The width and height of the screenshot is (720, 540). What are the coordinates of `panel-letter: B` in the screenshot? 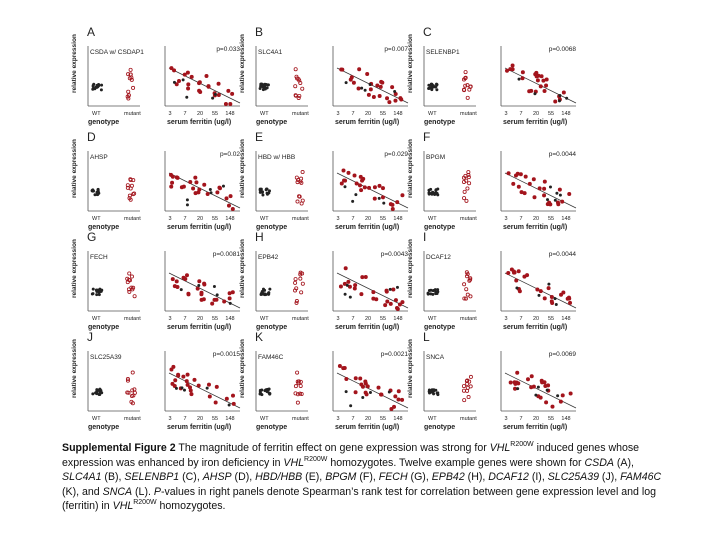 It's located at (259, 32).